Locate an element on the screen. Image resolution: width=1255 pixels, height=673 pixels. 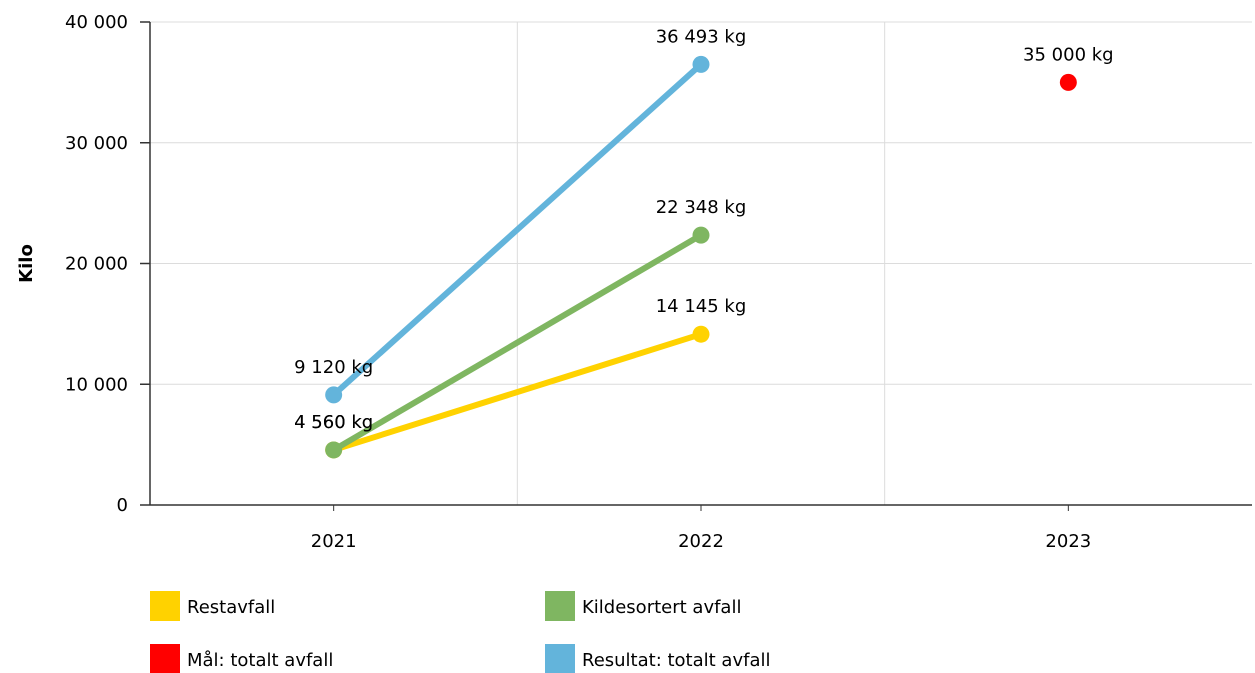
y-axis-title: Kilo is located at coordinates (26, 263).